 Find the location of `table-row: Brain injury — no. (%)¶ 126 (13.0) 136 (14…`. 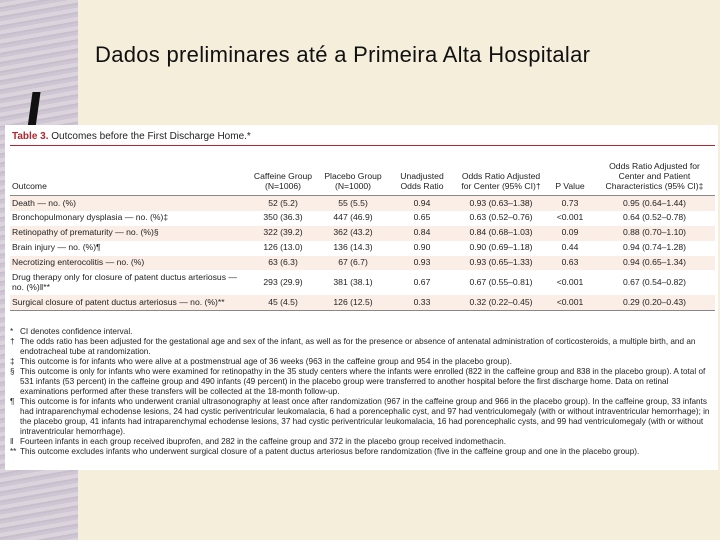

table-row: Brain injury — no. (%)¶ 126 (13.0) 136 (14… is located at coordinates (362, 248).